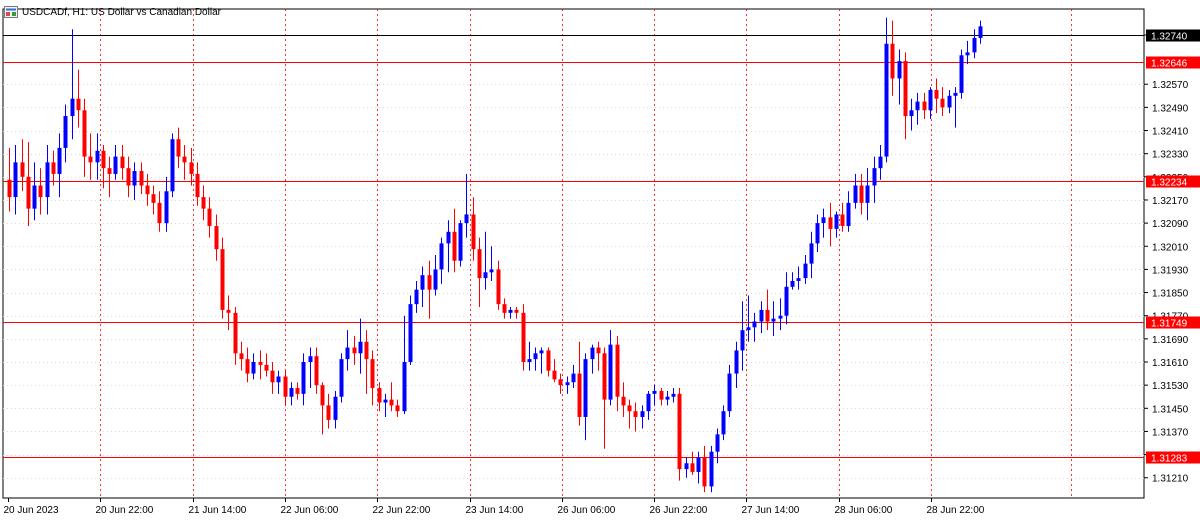 The width and height of the screenshot is (1200, 521). I want to click on y-tick-label: 1.31370, so click(1170, 432).